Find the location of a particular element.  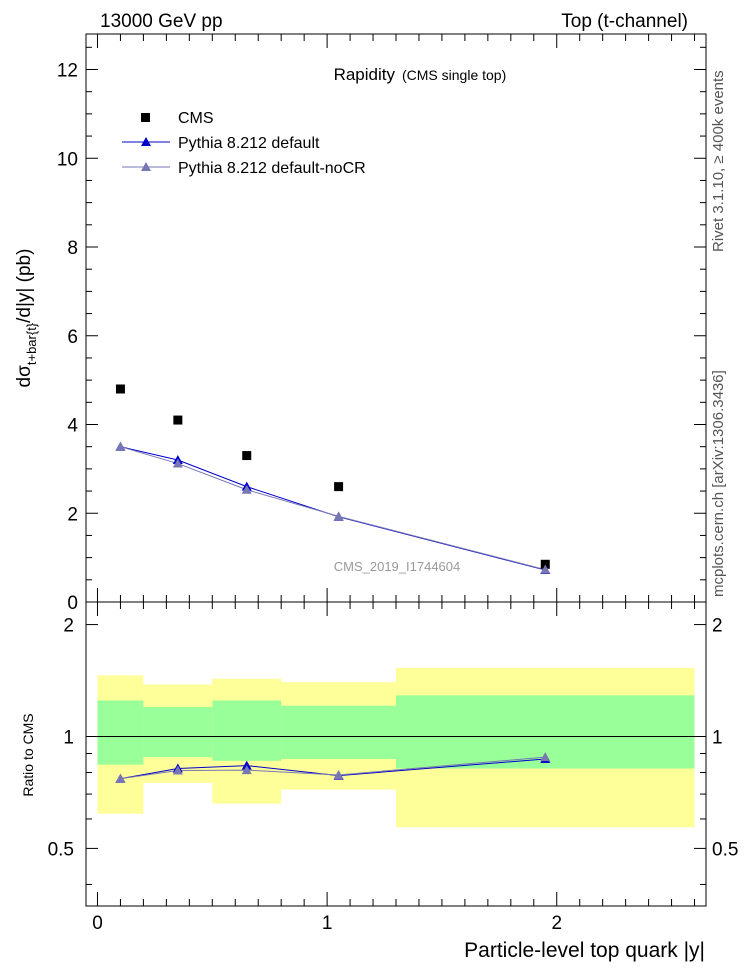

legend-label-default: Pythia 8.212 default is located at coordinates (249, 143).